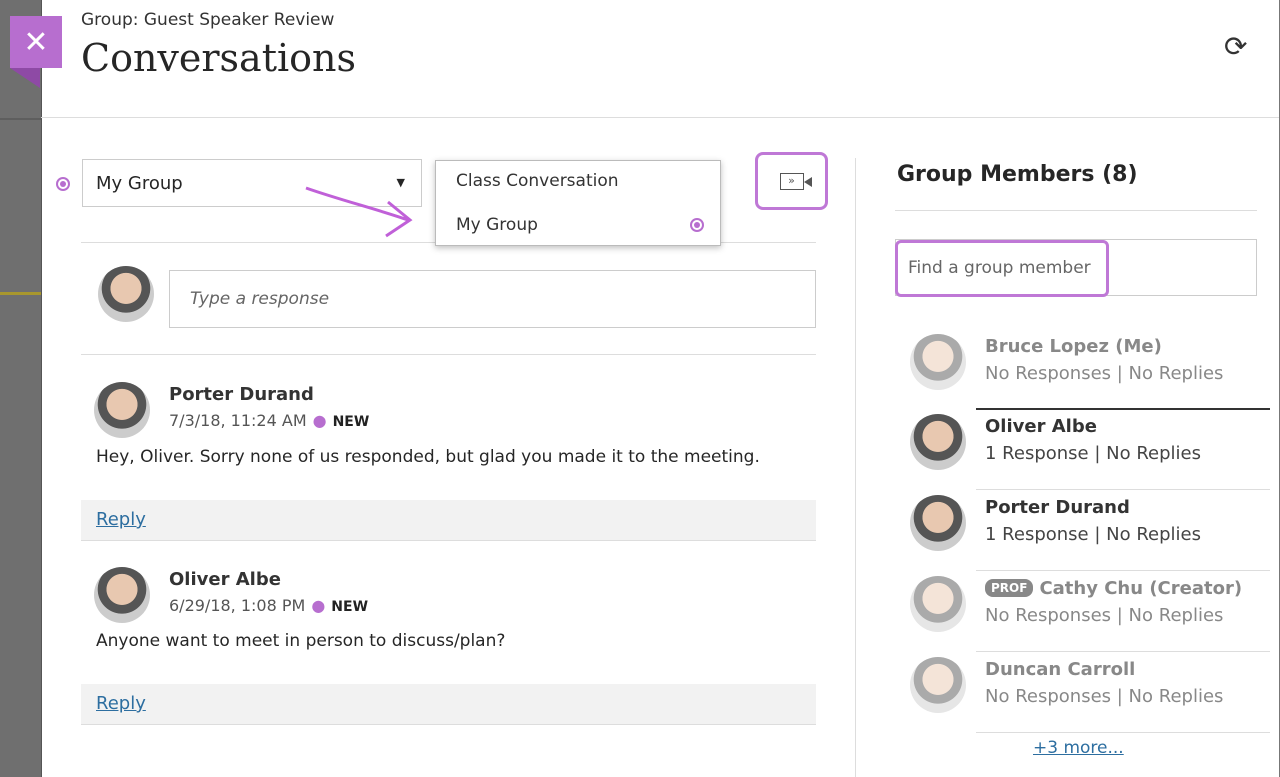 This screenshot has width=1280, height=777. I want to click on selected-indicator, so click(63, 184).